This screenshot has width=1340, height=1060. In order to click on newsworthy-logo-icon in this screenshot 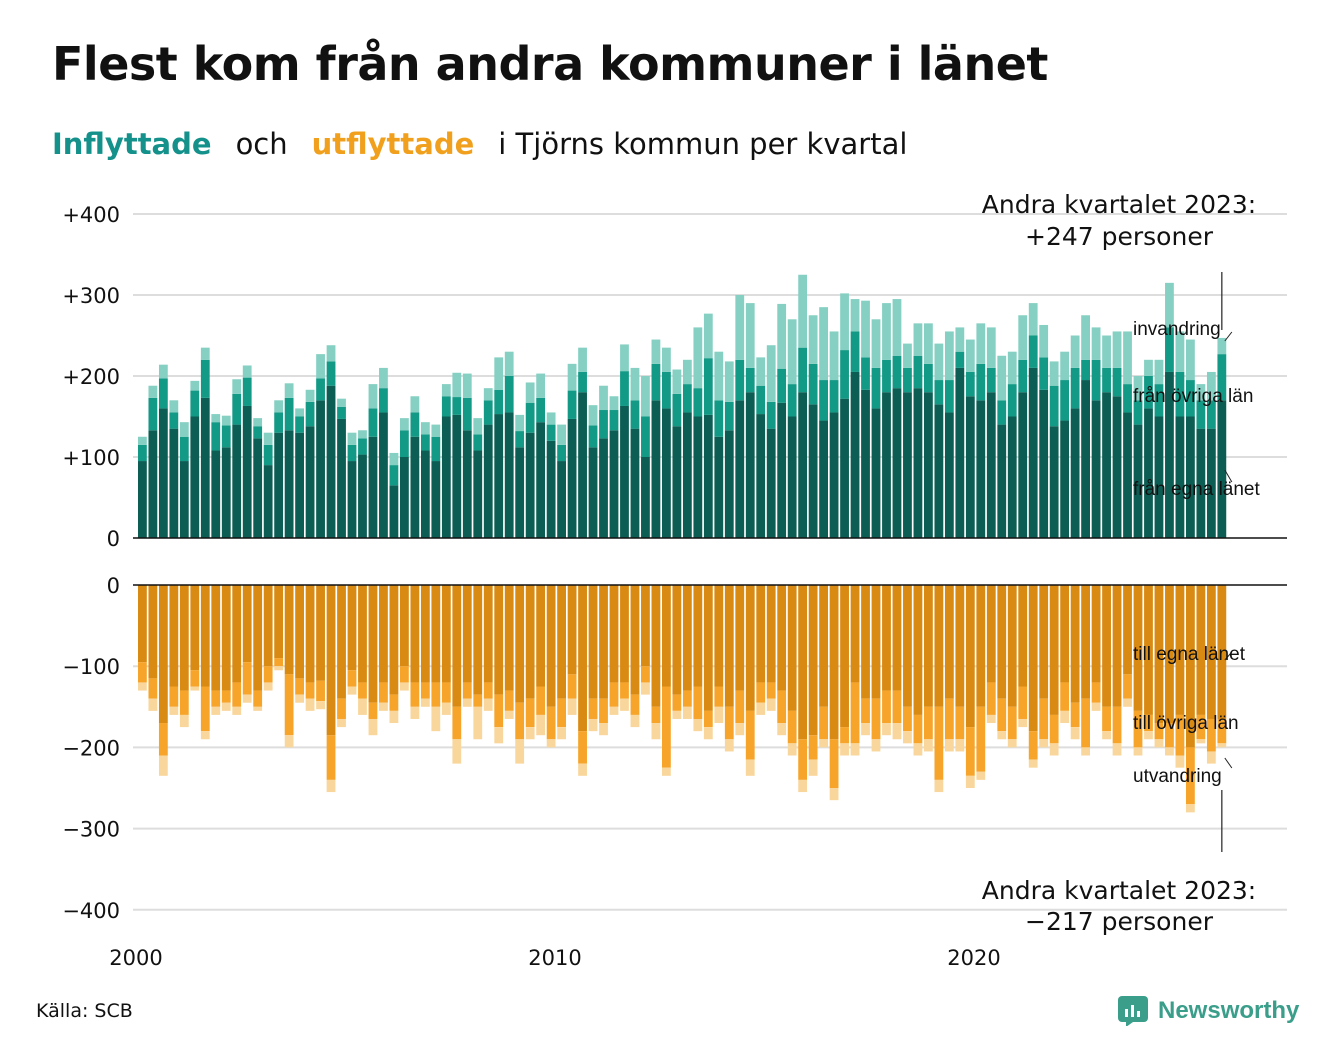, I will do `click(1133, 1011)`.